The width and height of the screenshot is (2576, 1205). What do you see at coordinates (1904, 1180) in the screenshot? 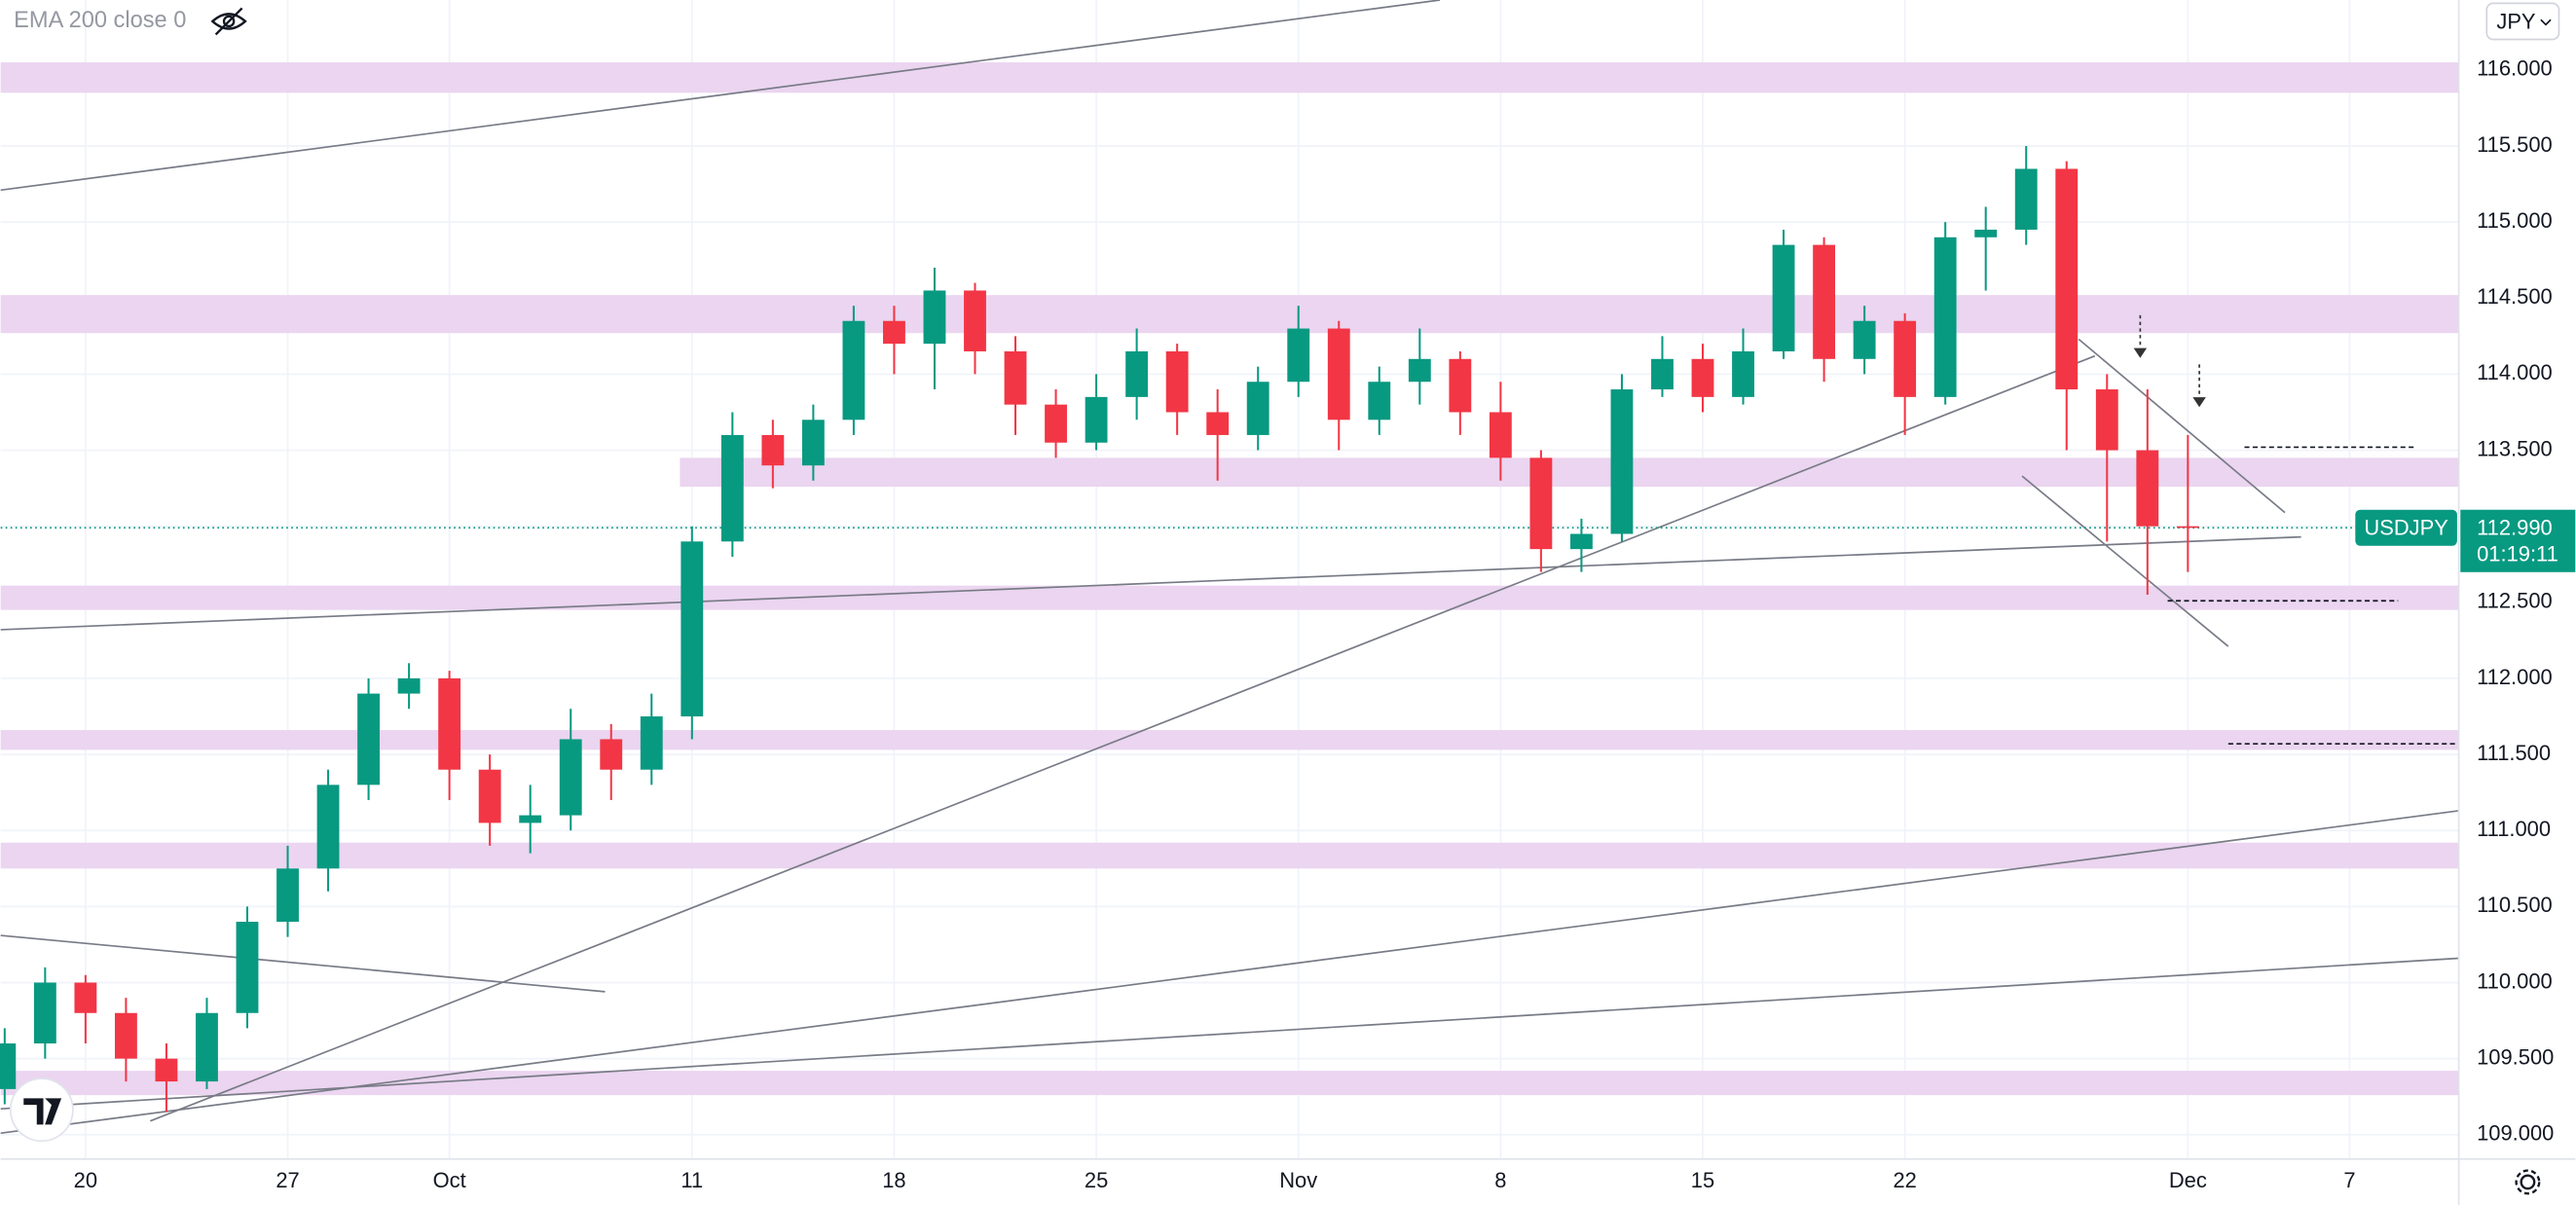
I see `x-tick-label: 22` at bounding box center [1904, 1180].